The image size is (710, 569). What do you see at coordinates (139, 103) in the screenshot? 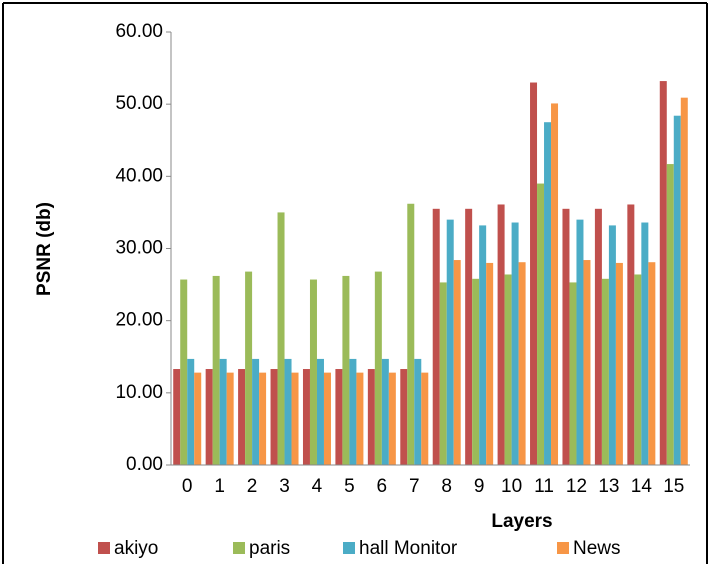
I see `y-tick-label: 50.00` at bounding box center [139, 103].